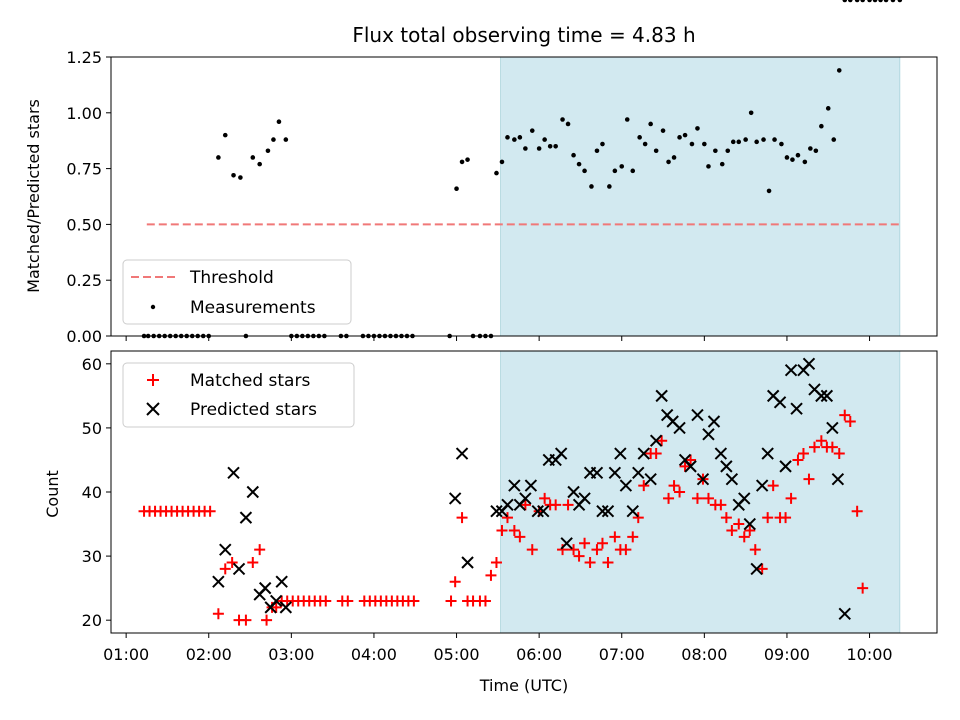 This screenshot has width=960, height=720. What do you see at coordinates (52, 494) in the screenshot?
I see `count-panel-ylabel: Count` at bounding box center [52, 494].